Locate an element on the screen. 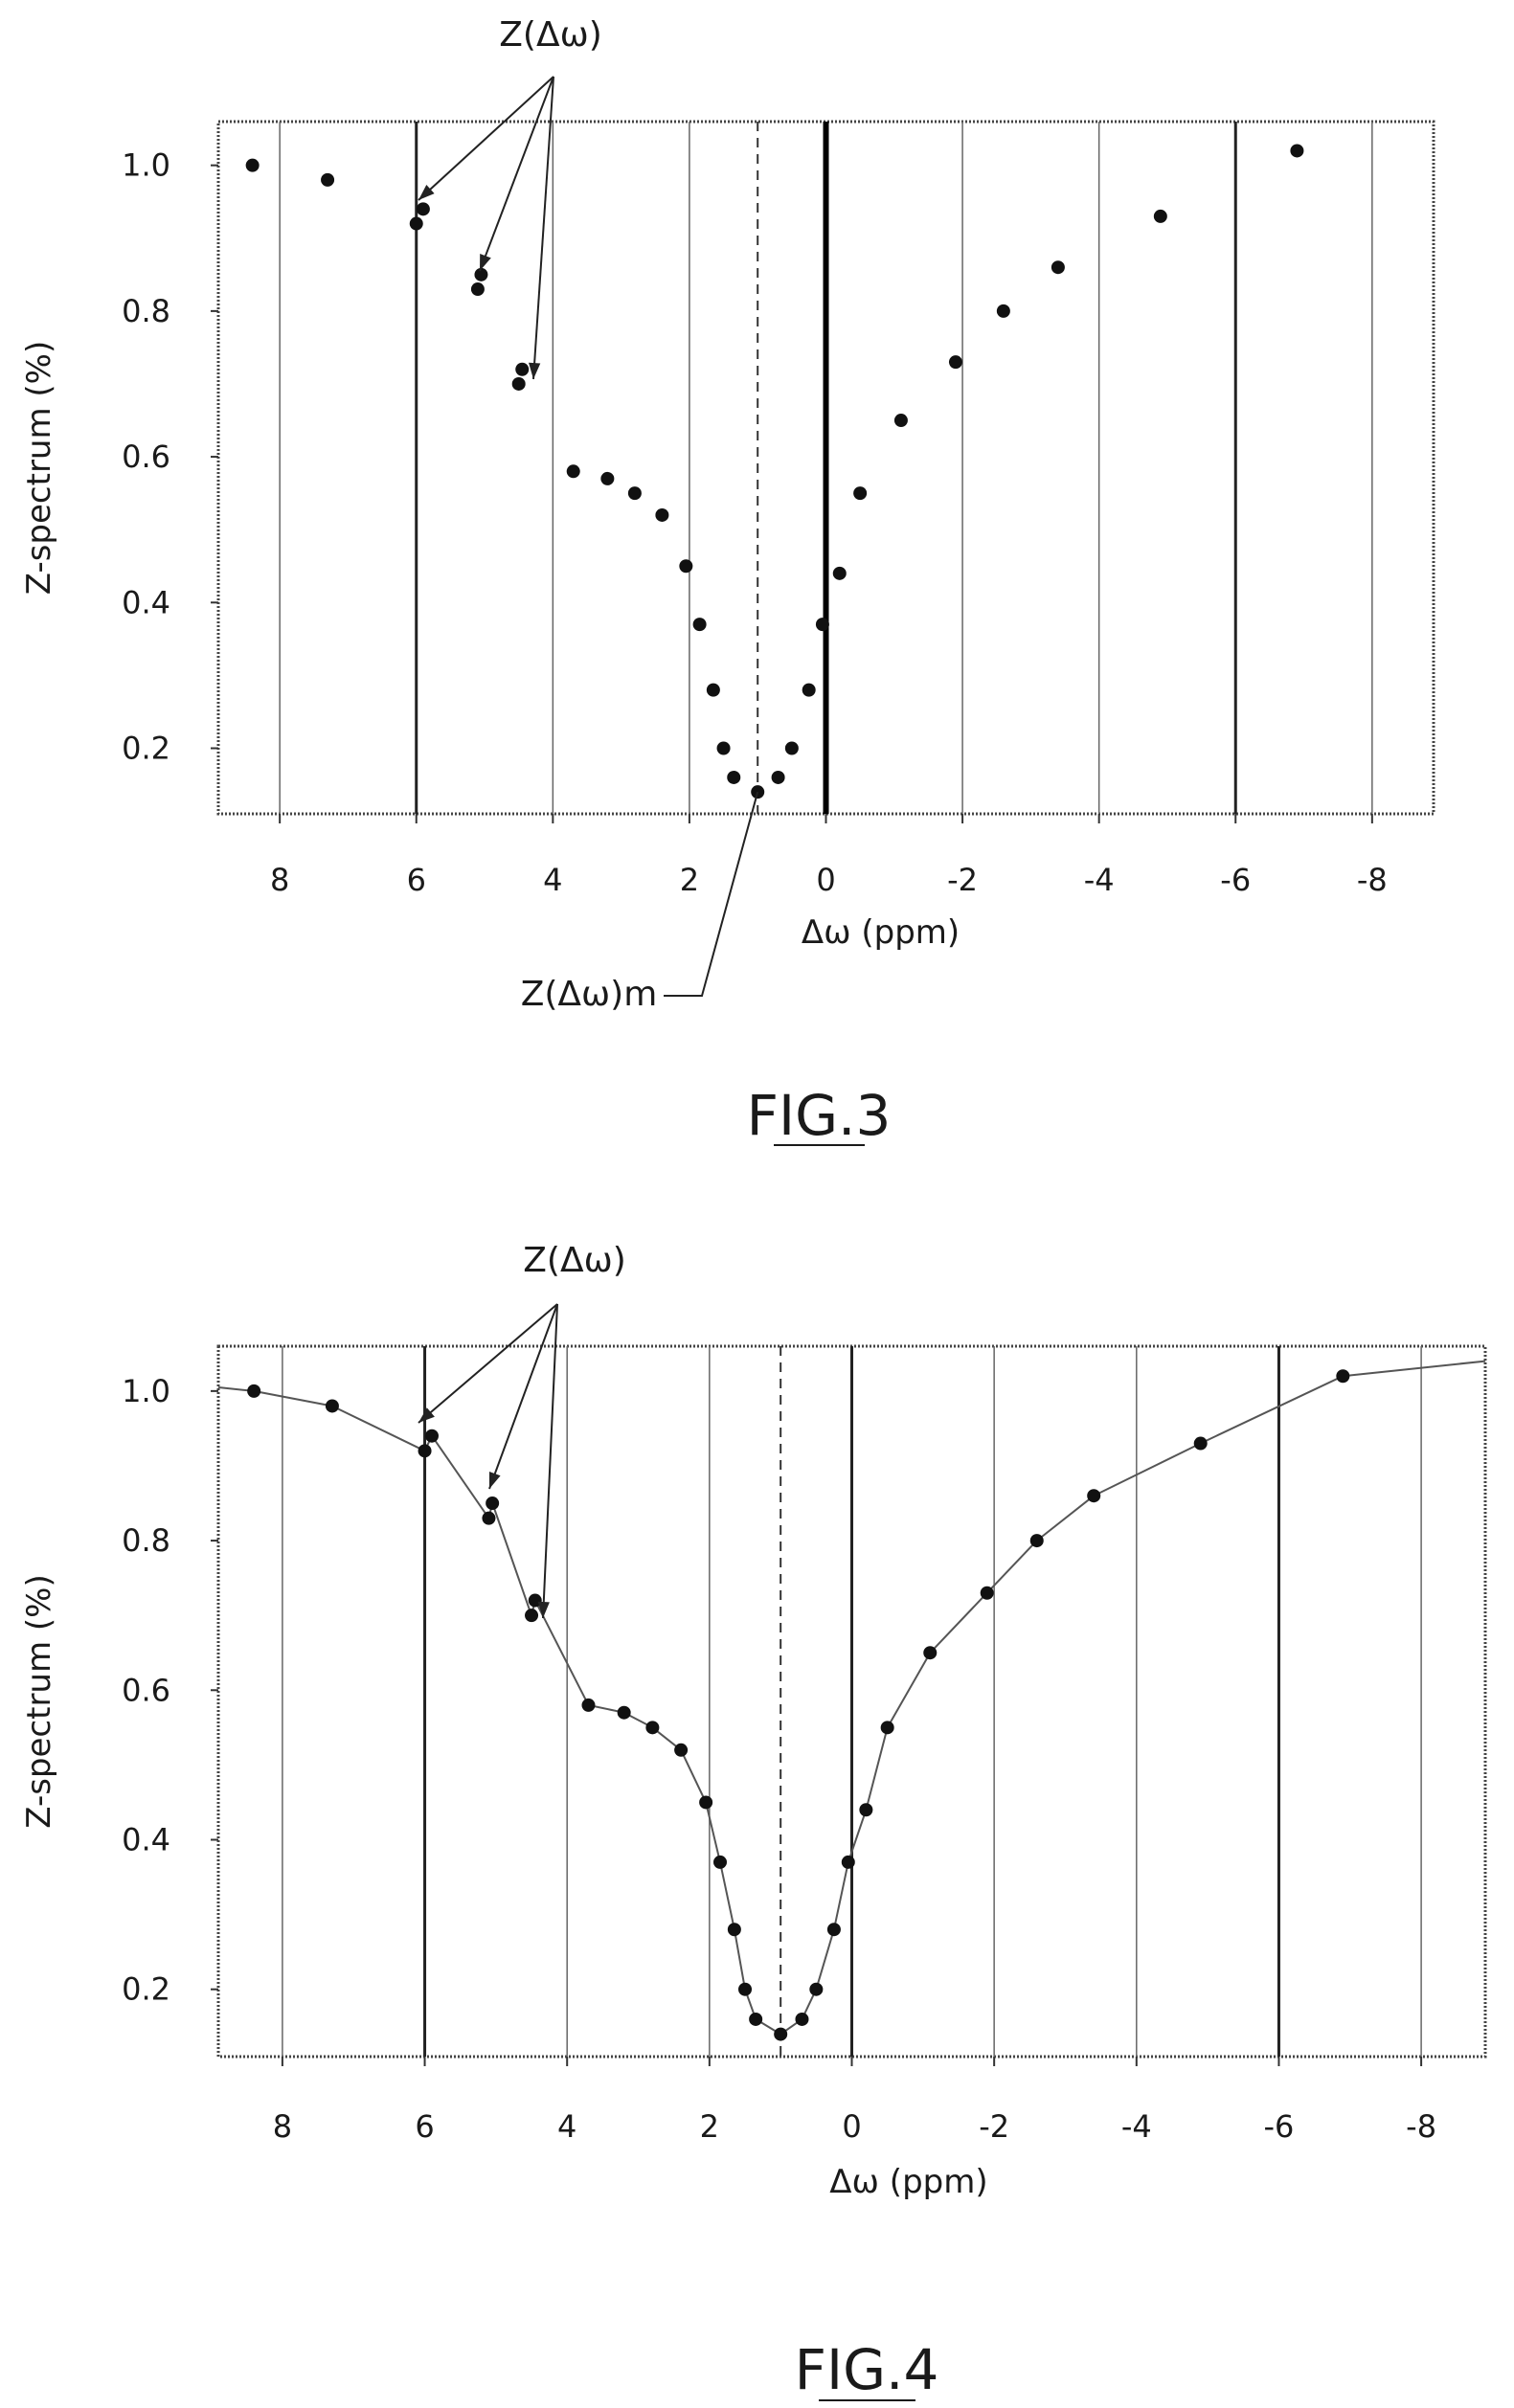 The image size is (1514, 2408). fig3-z-annotation-label: Z(Δω) is located at coordinates (550, 35).